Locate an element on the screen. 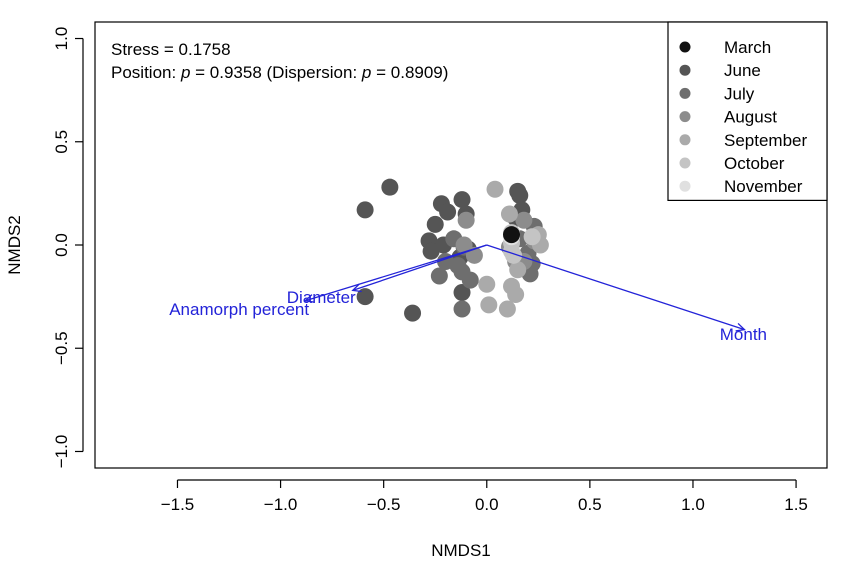  vector-label-anamorph-percent: Anamorph percent is located at coordinates (239, 309).